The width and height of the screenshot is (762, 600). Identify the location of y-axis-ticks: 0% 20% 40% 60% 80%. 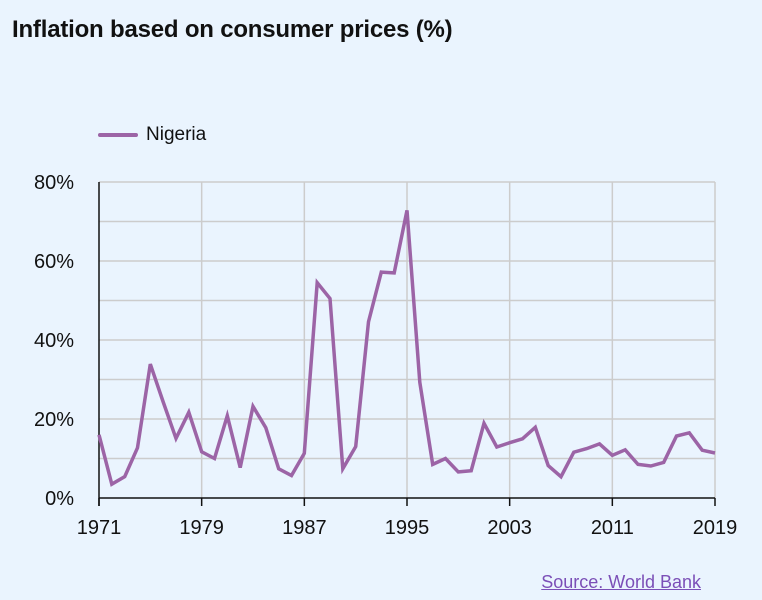
(54, 341).